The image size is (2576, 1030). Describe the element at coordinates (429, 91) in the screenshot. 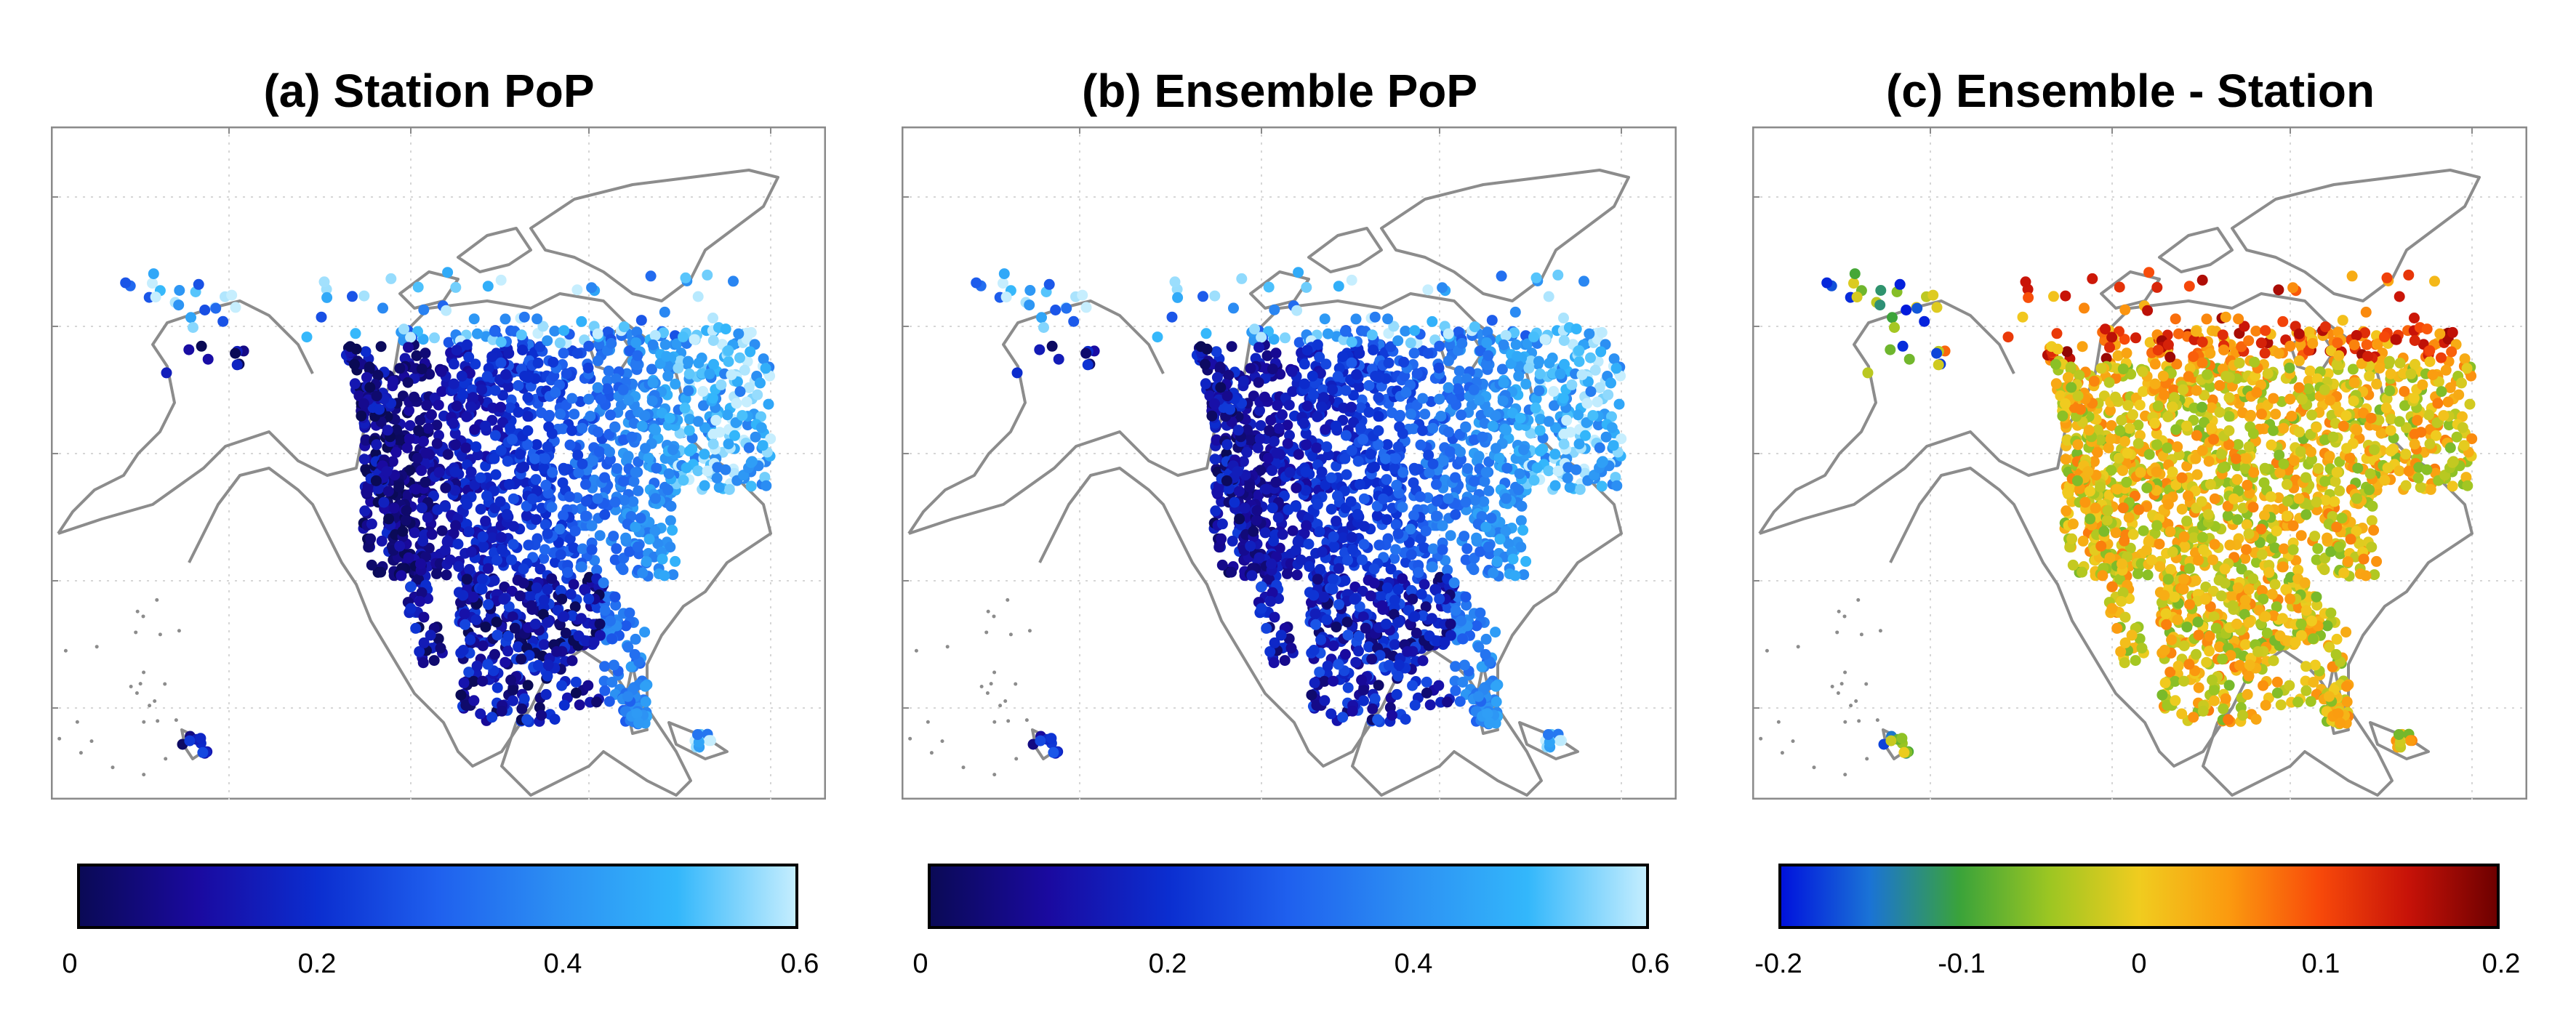

I see `panel-title: (a) Station PoP` at that location.